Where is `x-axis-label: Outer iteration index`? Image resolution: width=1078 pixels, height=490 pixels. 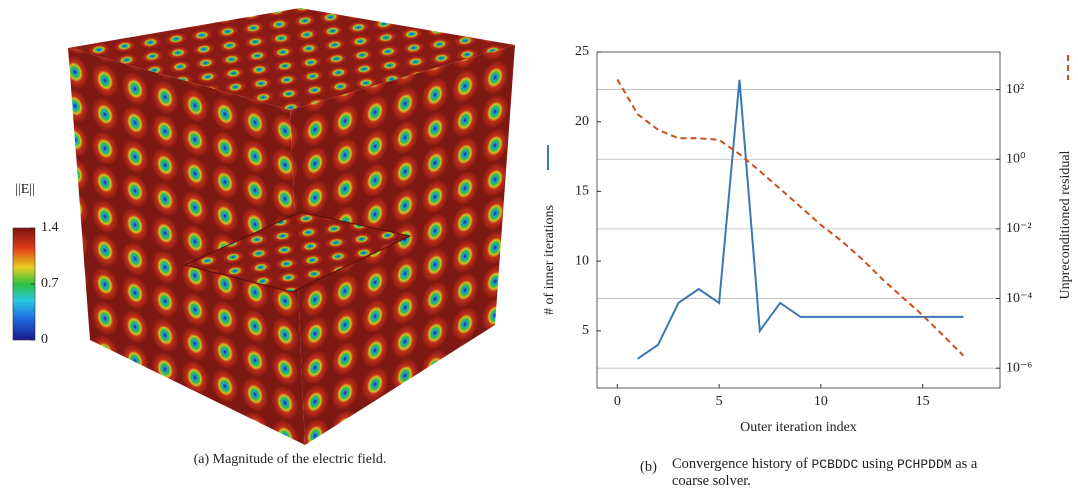 x-axis-label: Outer iteration index is located at coordinates (798, 427).